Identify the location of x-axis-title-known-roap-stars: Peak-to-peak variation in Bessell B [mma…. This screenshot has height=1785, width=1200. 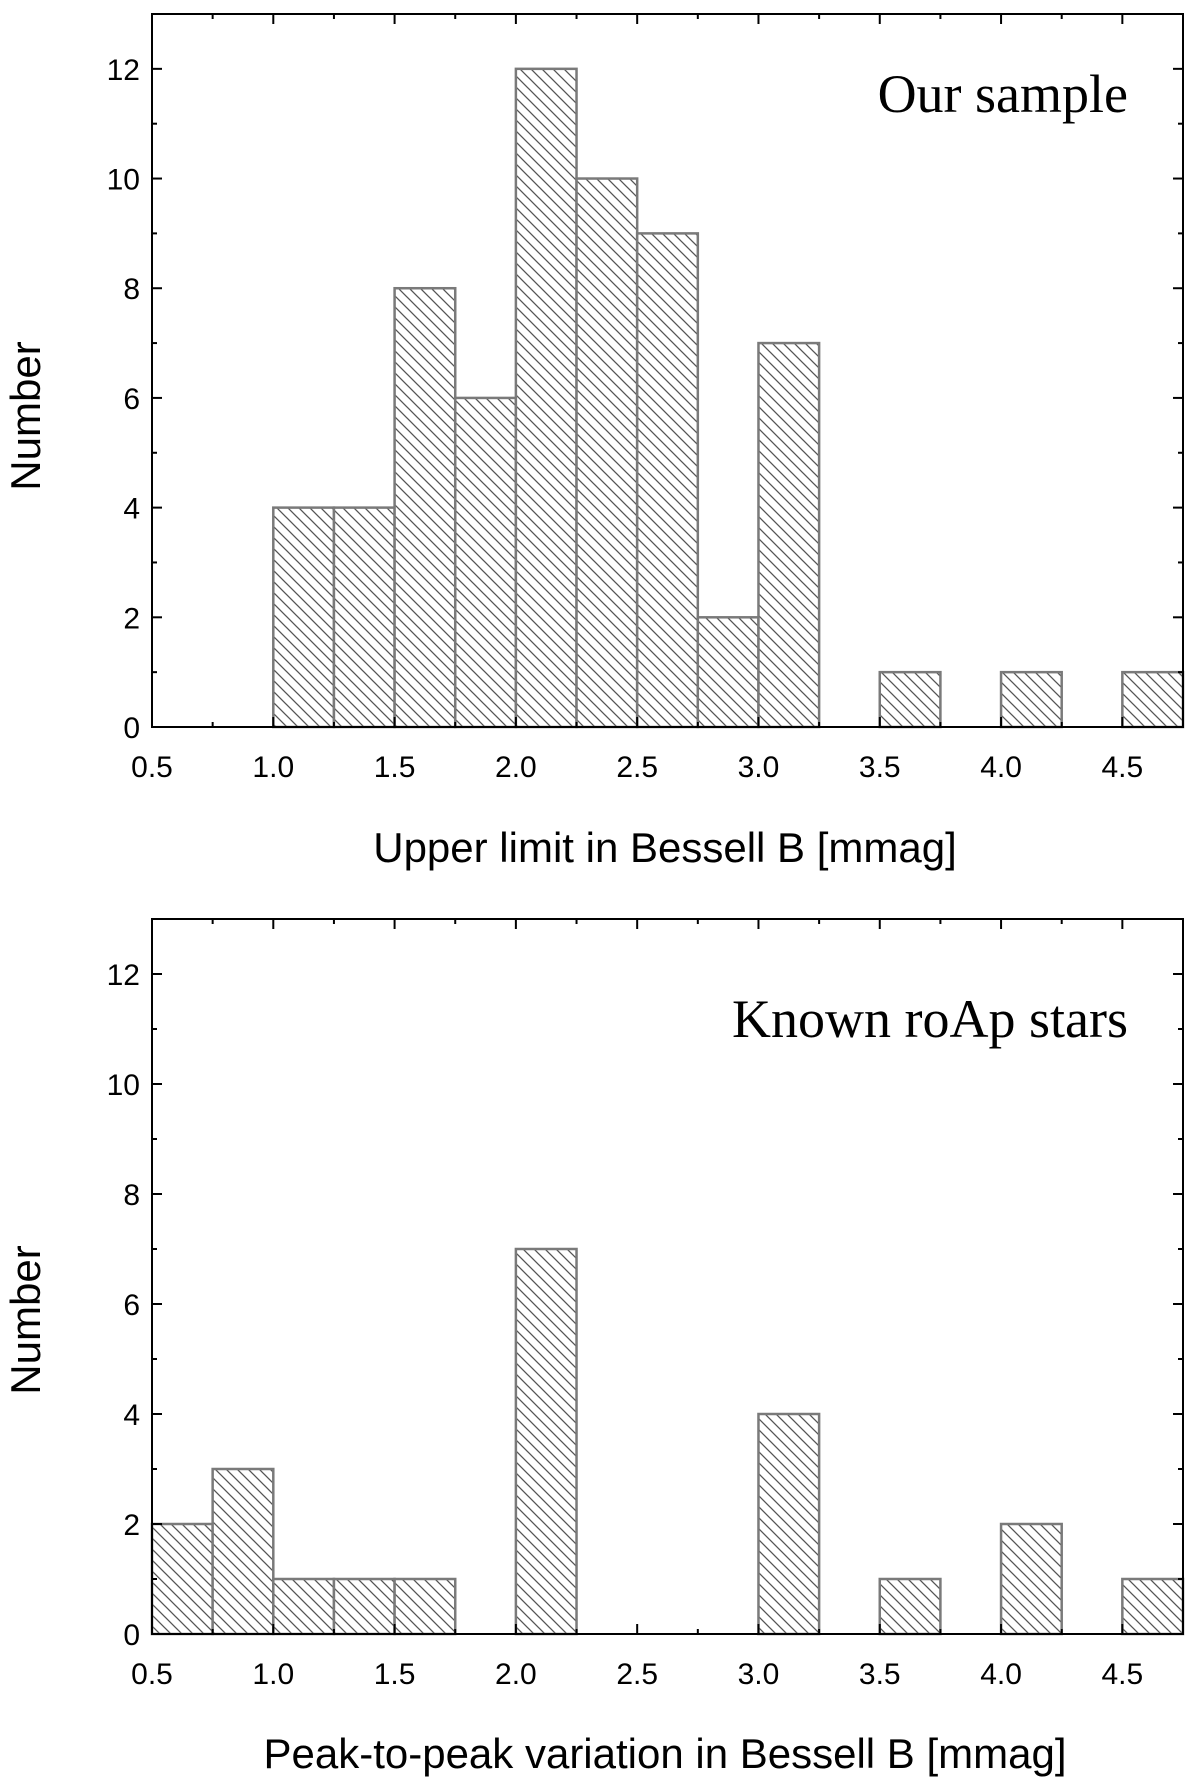
(664, 1753).